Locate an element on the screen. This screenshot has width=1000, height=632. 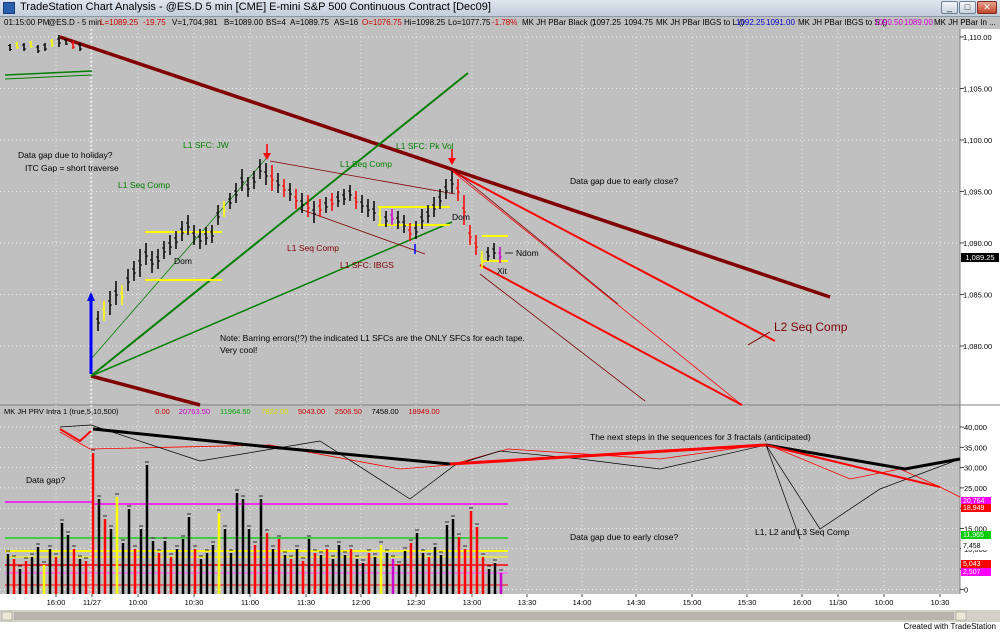
volume-badge-label: 20,764 is located at coordinates (974, 501).